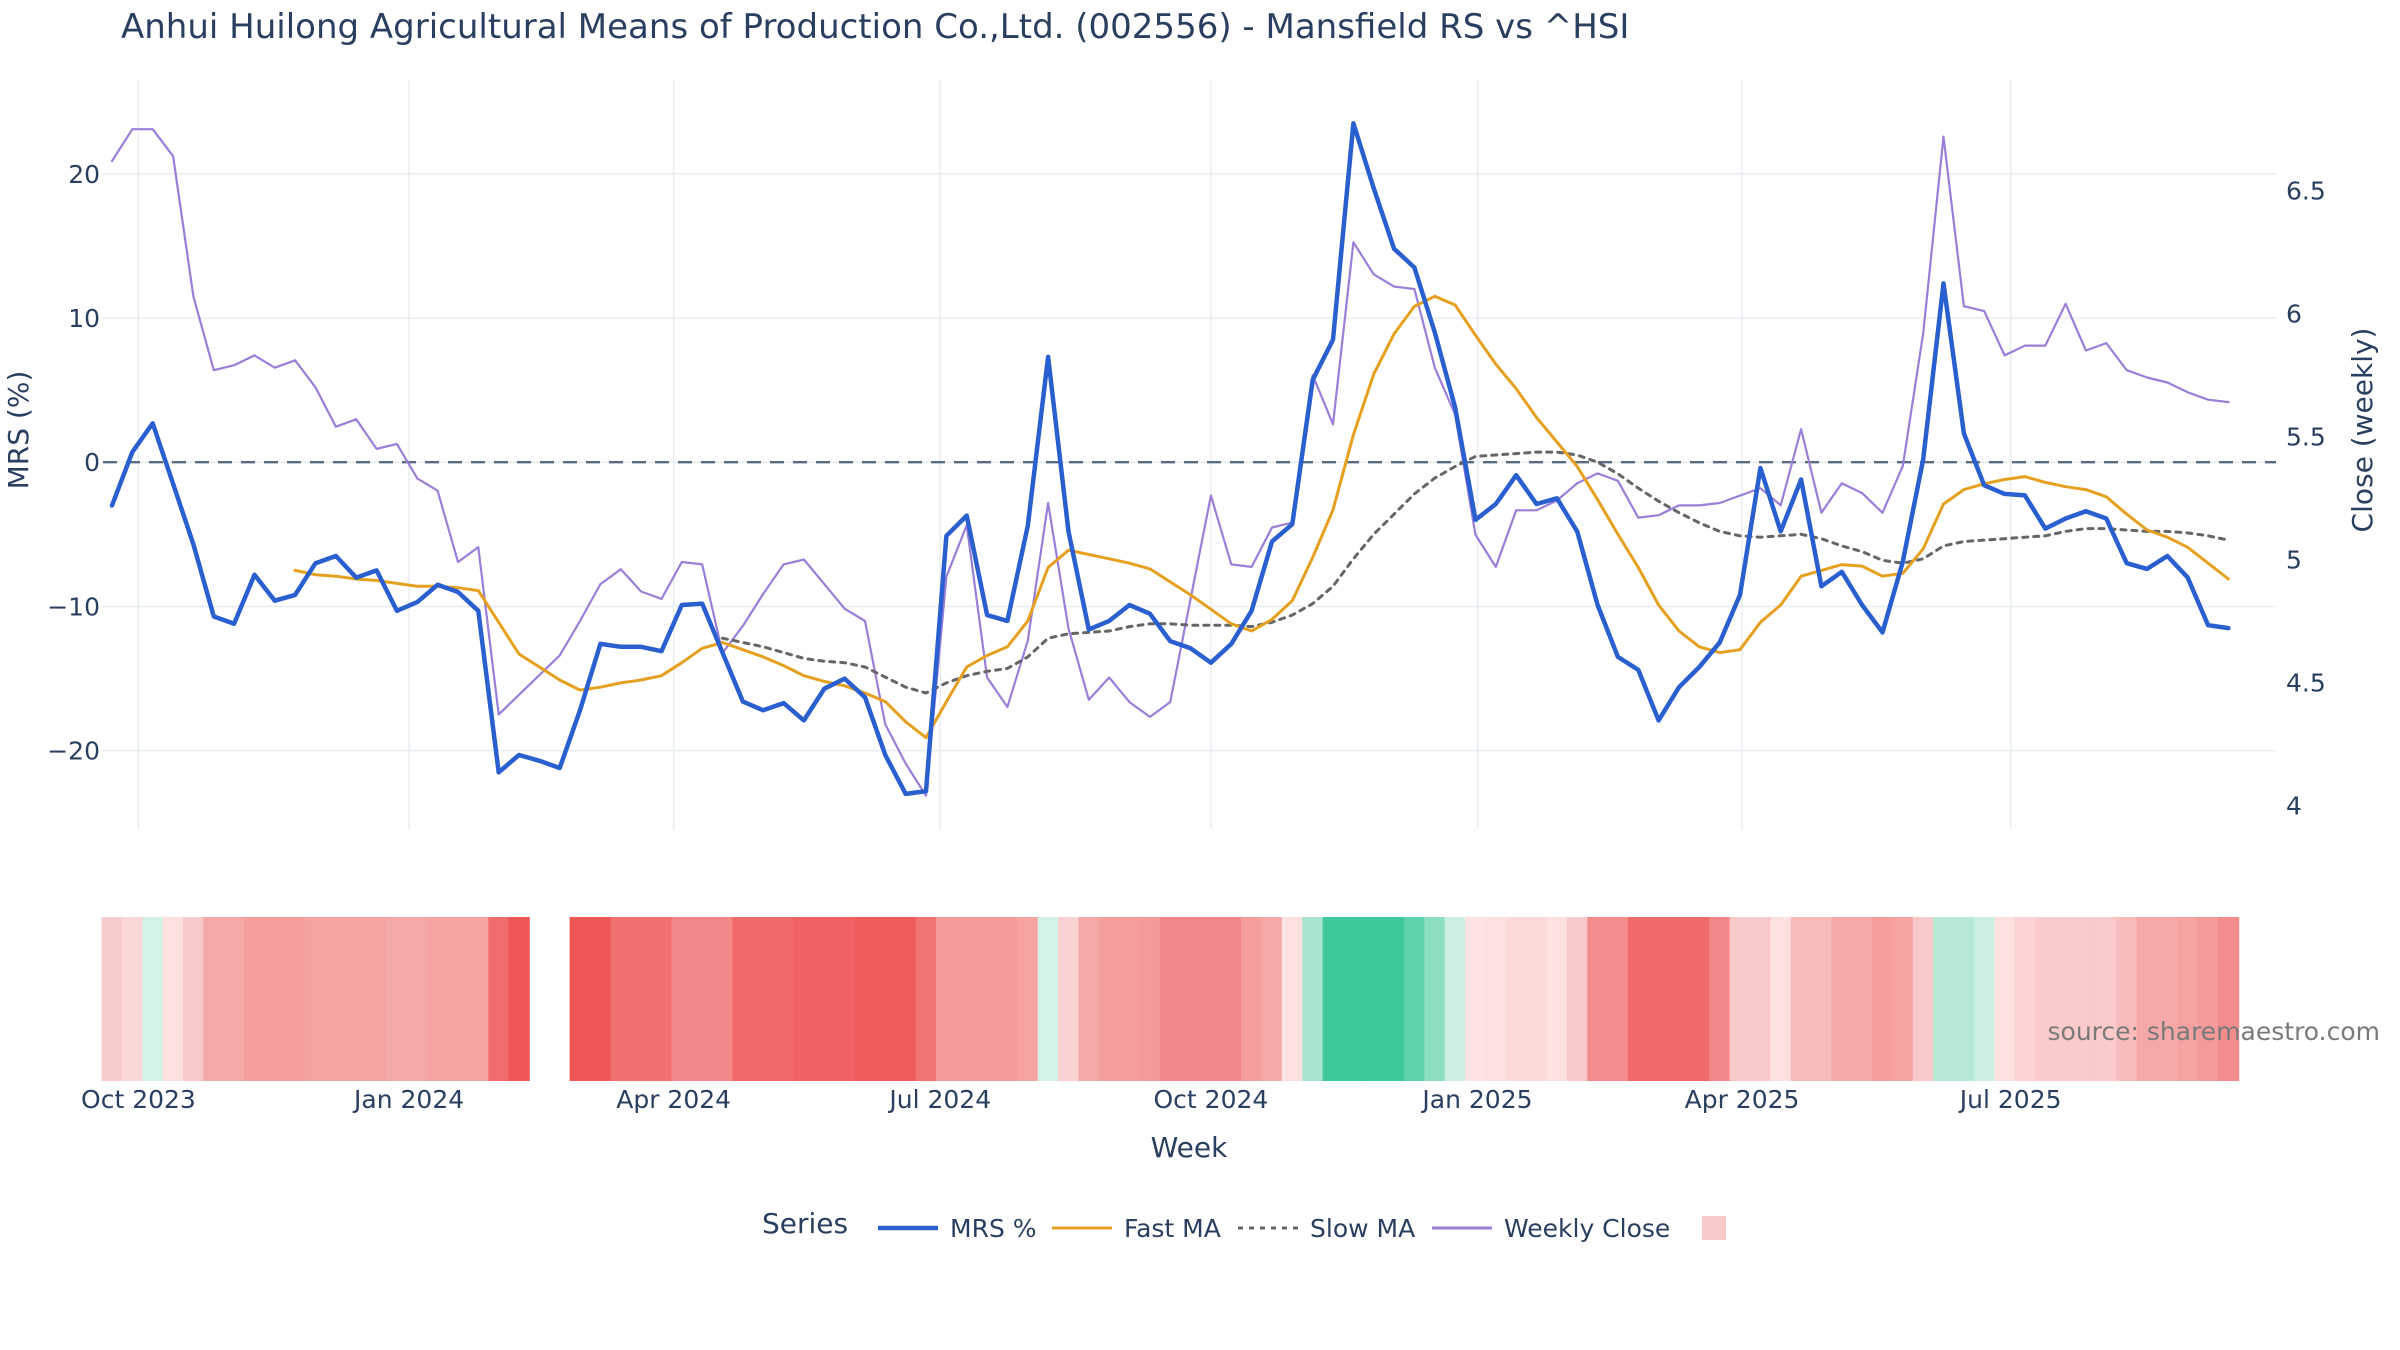 This screenshot has width=2400, height=1350. What do you see at coordinates (1475, 572) in the screenshot?
I see `series-line-slow-ma` at bounding box center [1475, 572].